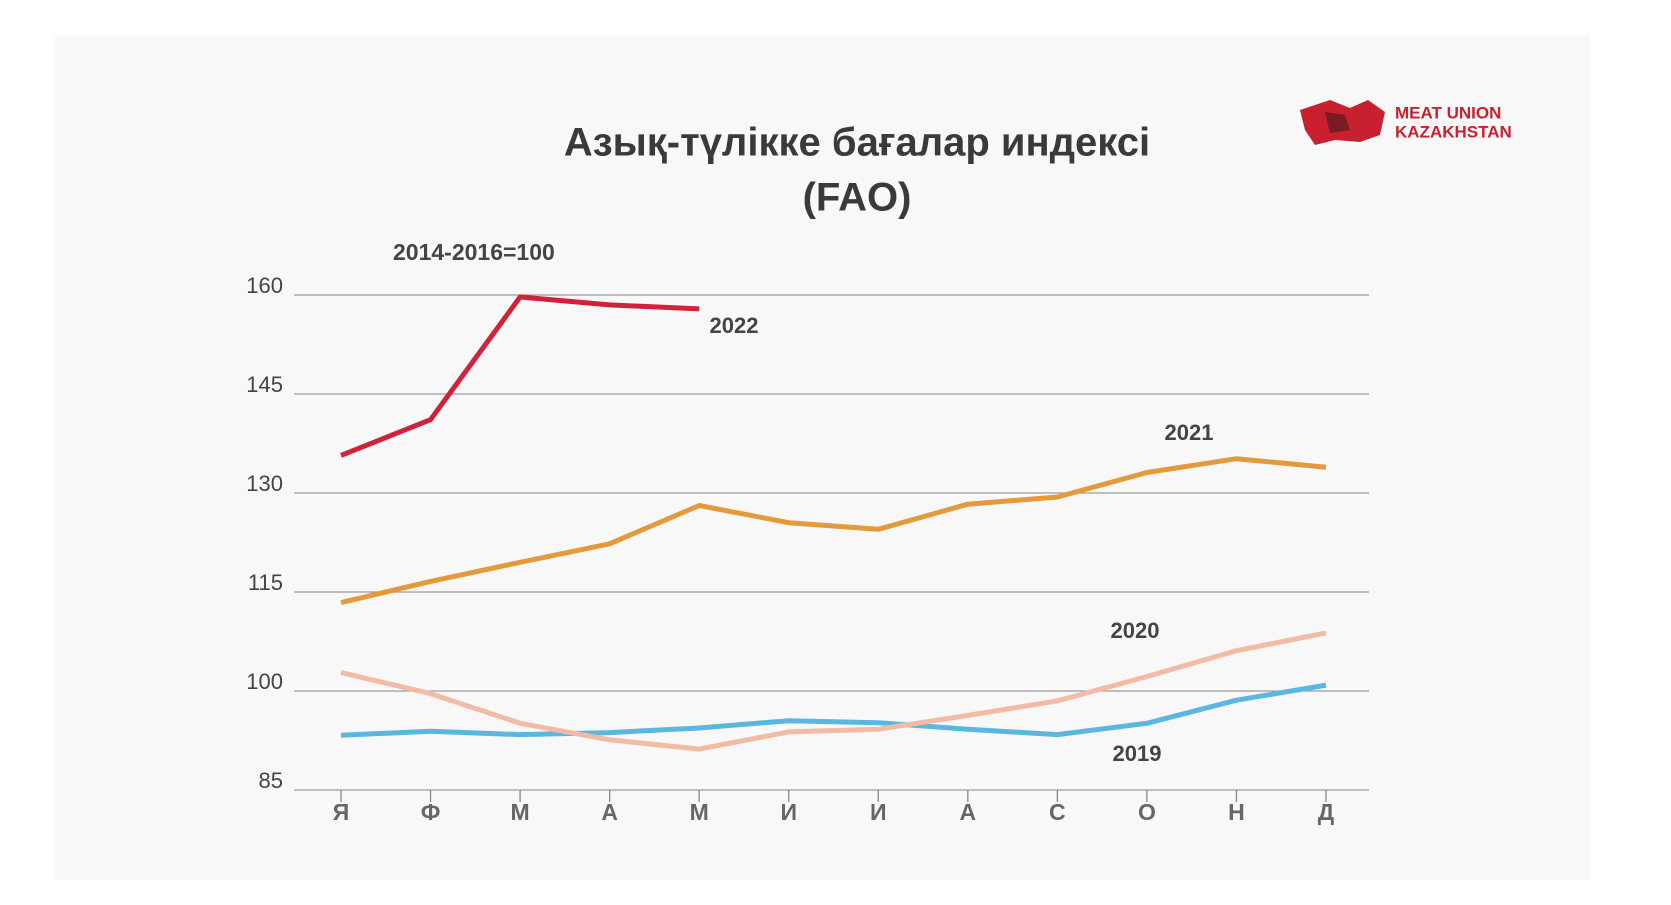 This screenshot has height=905, width=1671. What do you see at coordinates (1326, 812) in the screenshot?
I see `x-tick-label: Д` at bounding box center [1326, 812].